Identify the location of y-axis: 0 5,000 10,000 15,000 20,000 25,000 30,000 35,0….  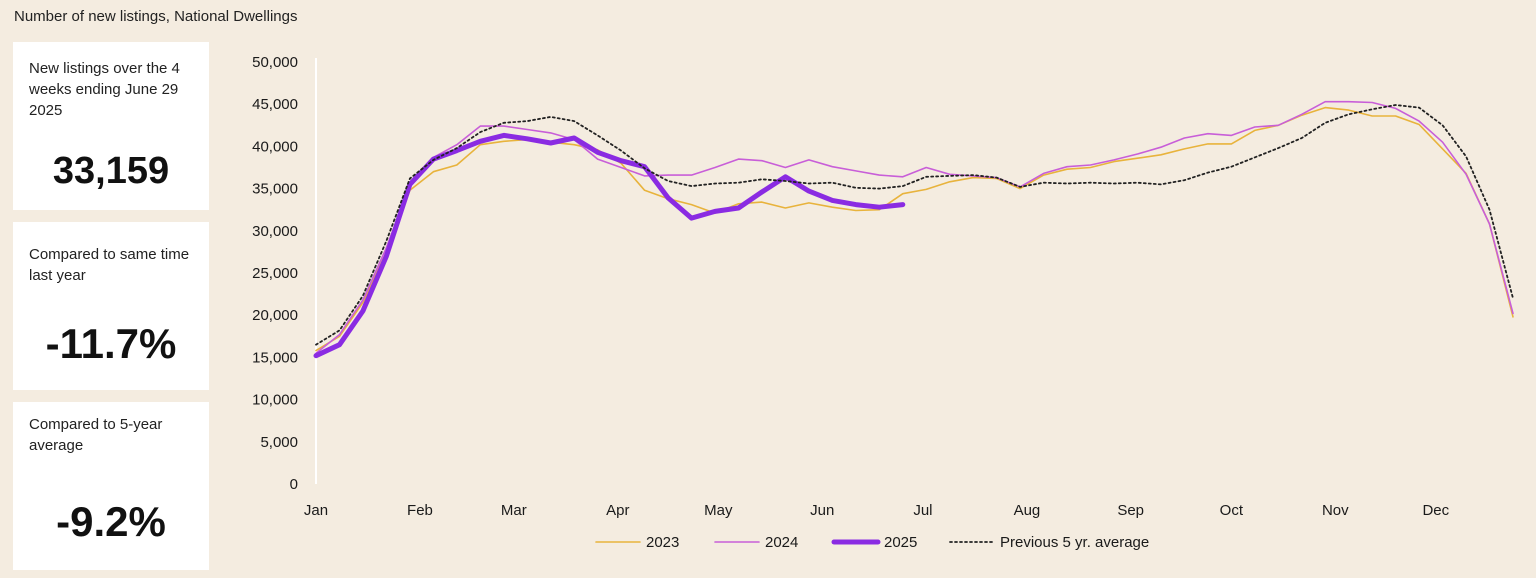
(284, 273).